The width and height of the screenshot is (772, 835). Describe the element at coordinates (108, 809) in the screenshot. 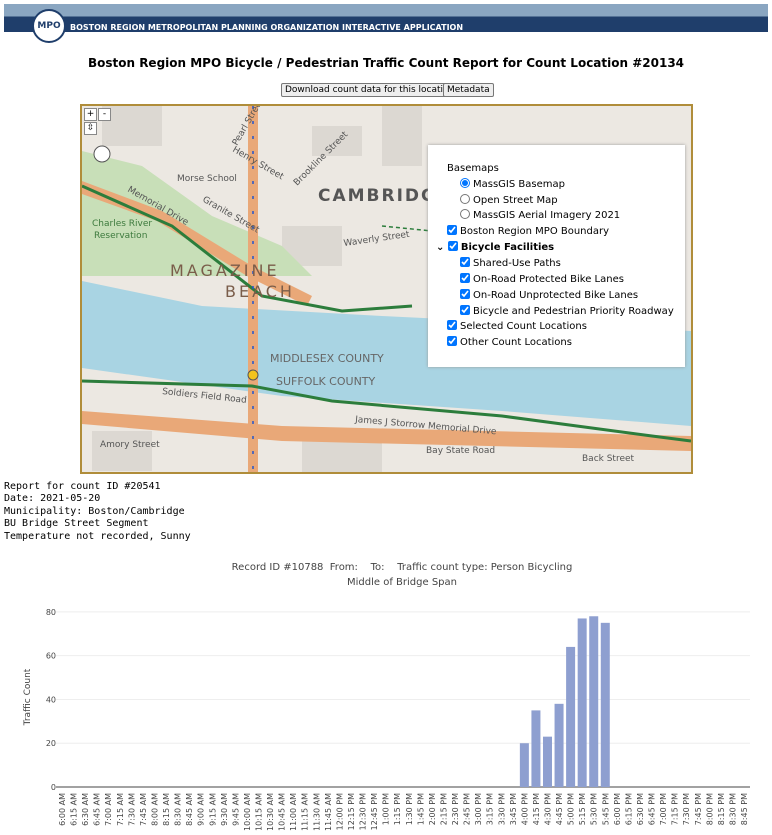

I see `x-tick-label: 7:00 AM` at that location.